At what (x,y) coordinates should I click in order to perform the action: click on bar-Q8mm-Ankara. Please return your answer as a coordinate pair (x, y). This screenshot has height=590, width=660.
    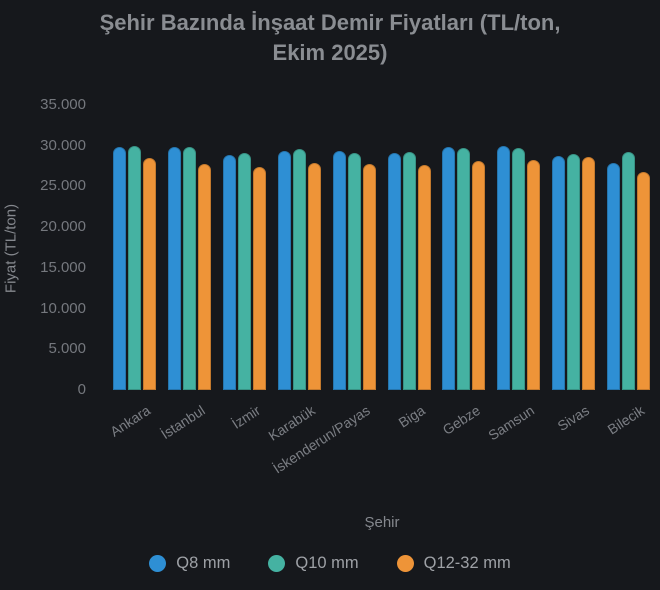
    Looking at the image, I should click on (119, 268).